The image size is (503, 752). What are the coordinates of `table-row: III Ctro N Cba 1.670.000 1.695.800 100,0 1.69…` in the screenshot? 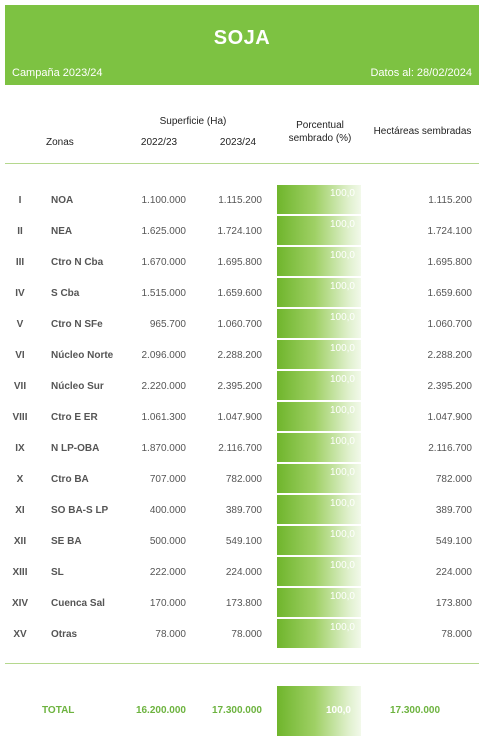 It's located at (251, 262).